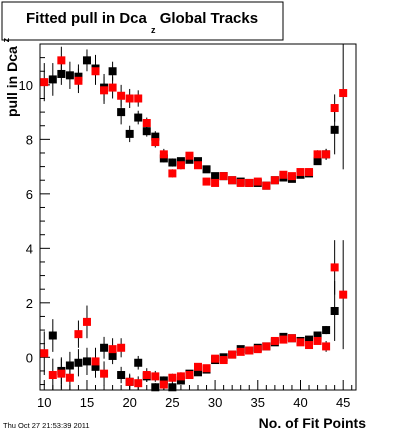  I want to click on y-tick-label: 2, so click(29, 303).